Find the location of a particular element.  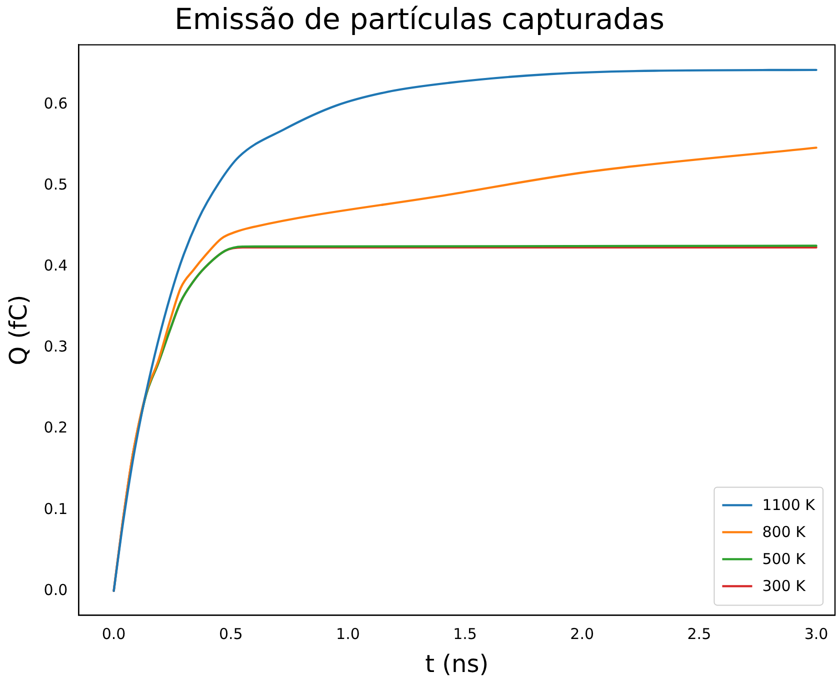

x-tick-label: 1.0 is located at coordinates (348, 634).